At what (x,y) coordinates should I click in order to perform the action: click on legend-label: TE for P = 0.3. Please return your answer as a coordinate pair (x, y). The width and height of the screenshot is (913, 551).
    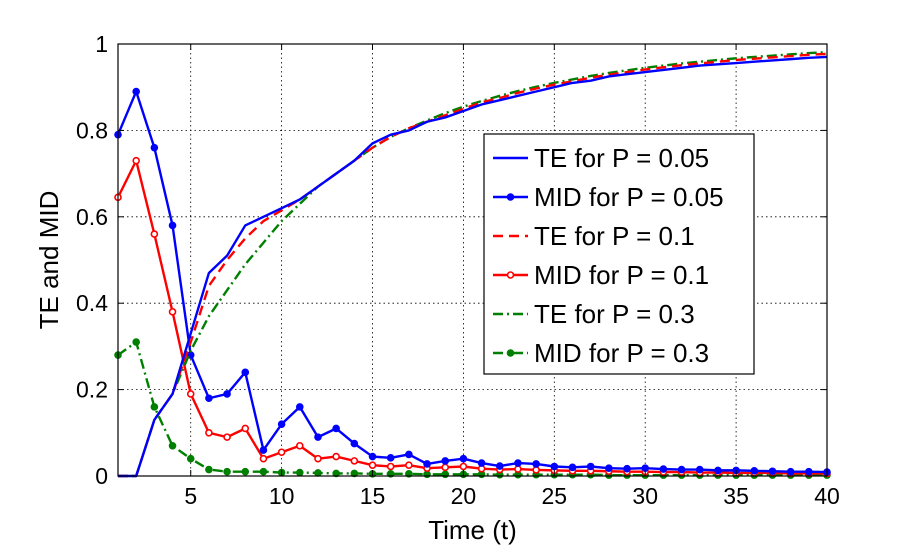
    Looking at the image, I should click on (614, 314).